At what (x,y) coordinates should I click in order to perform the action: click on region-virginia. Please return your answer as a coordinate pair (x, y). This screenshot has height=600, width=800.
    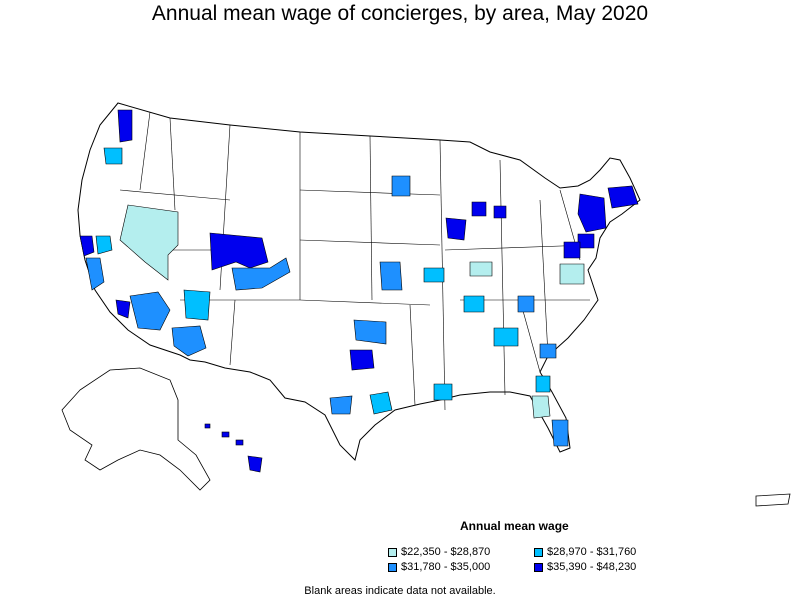
    Looking at the image, I should click on (572, 274).